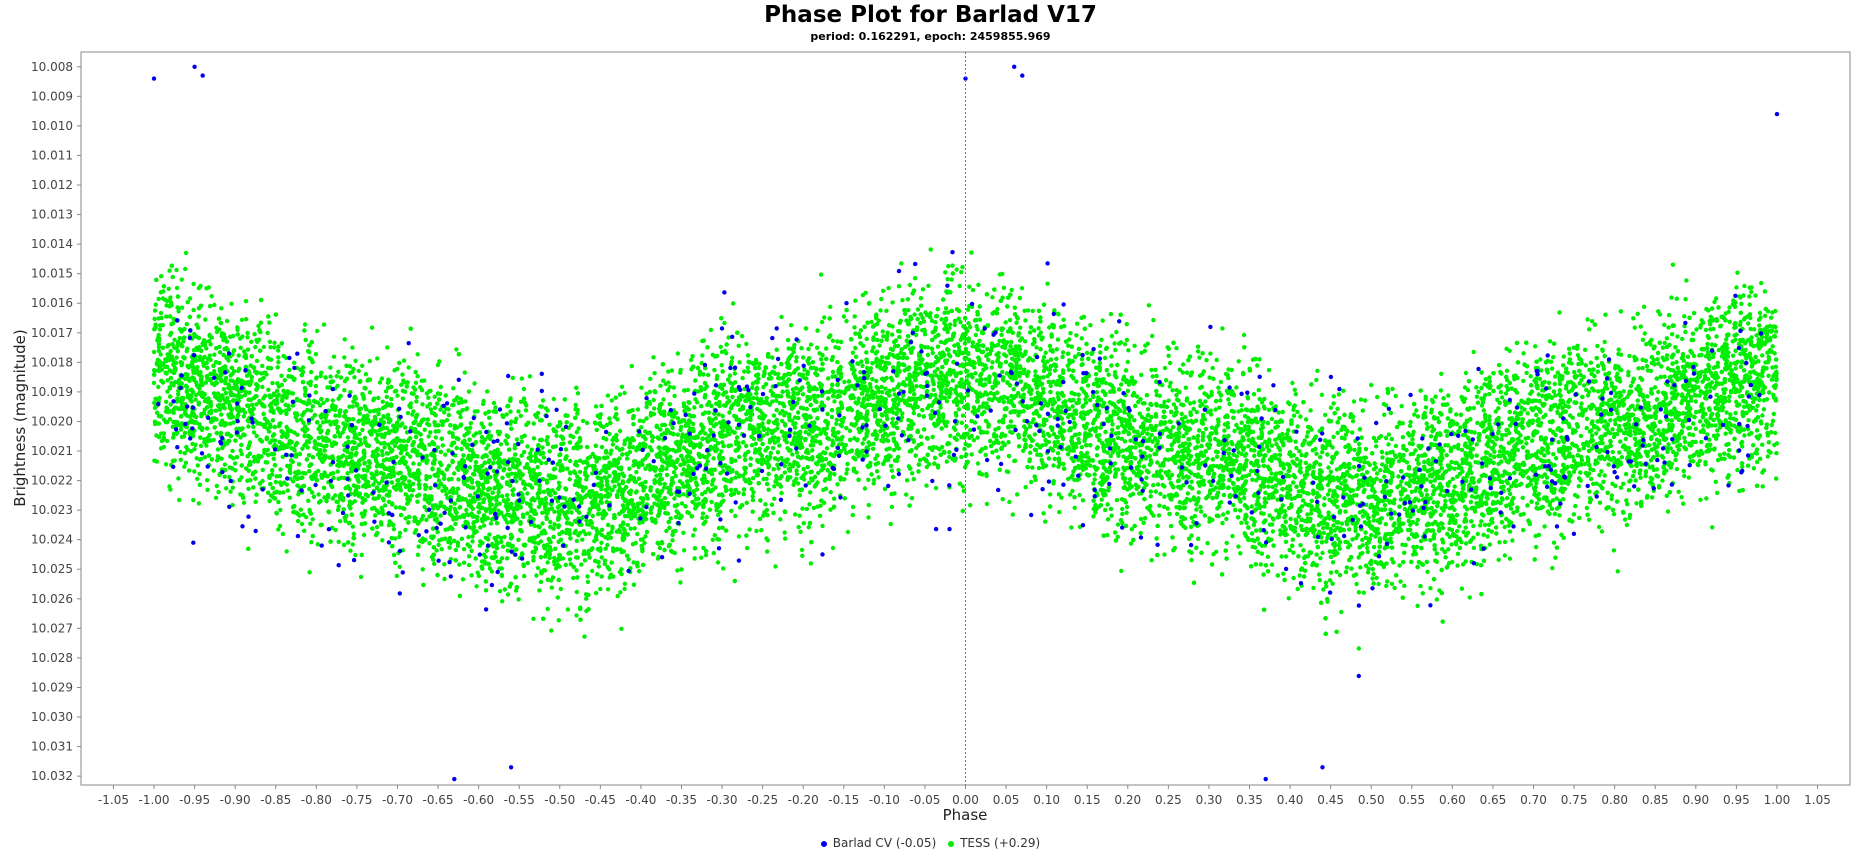  Describe the element at coordinates (52, 717) in the screenshot. I see `y-tick-label: 10.030` at that location.